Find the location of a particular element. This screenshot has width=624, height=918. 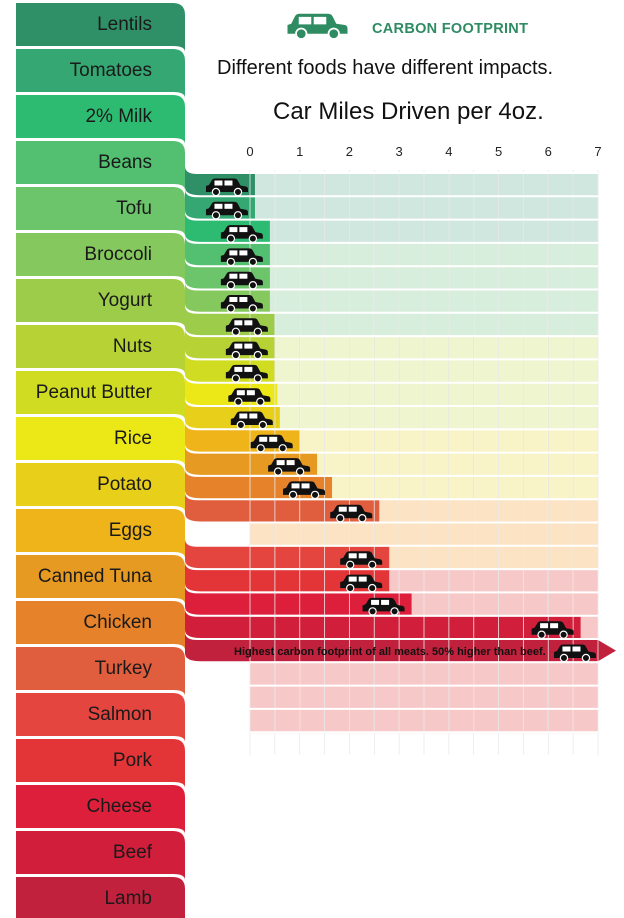

ribbon-tomatoes is located at coordinates (135, 134).